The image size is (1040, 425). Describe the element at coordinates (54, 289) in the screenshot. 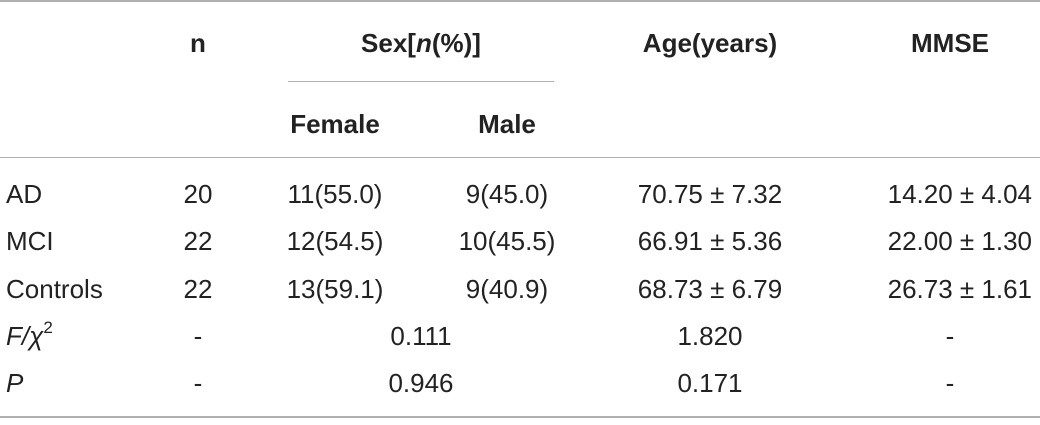

I see `row-controls-group: Controls` at that location.